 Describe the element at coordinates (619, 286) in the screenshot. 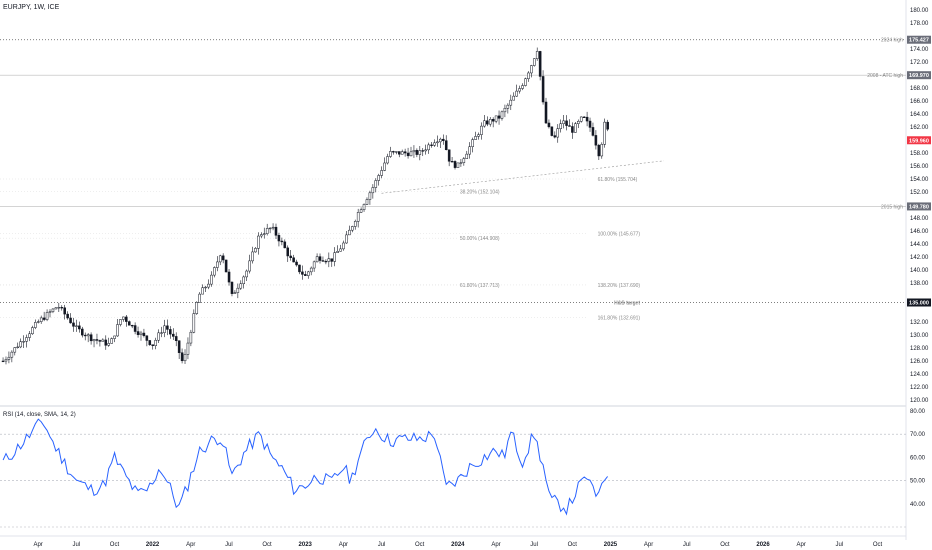

I see `fib-label: 138.20% (137.690)` at that location.